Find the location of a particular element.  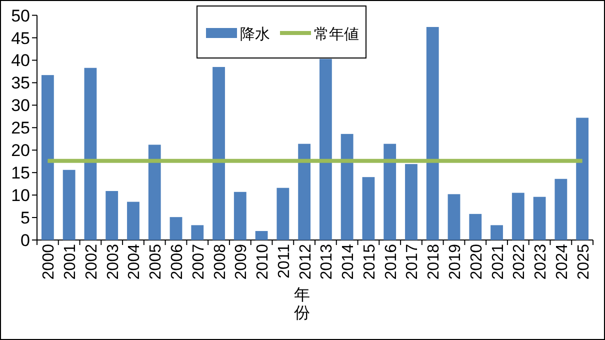

x-tick-label: 2021 is located at coordinates (498, 262).